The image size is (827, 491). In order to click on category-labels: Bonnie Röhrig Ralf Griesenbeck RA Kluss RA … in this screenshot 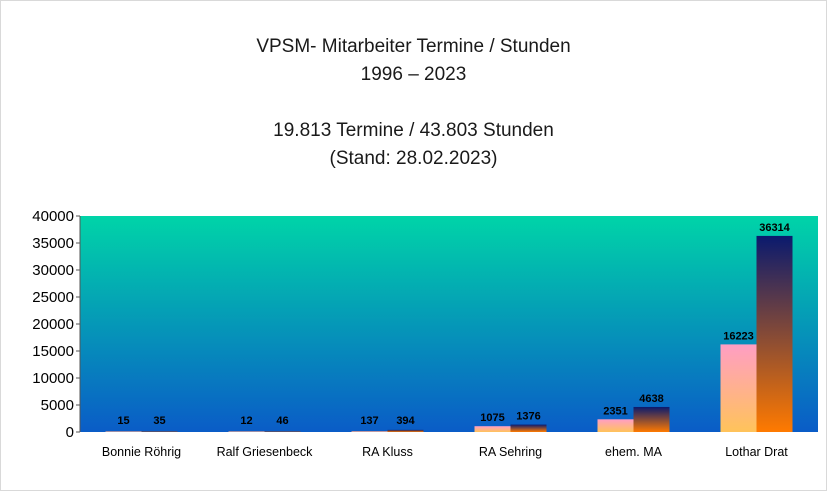, I will do `click(445, 452)`.